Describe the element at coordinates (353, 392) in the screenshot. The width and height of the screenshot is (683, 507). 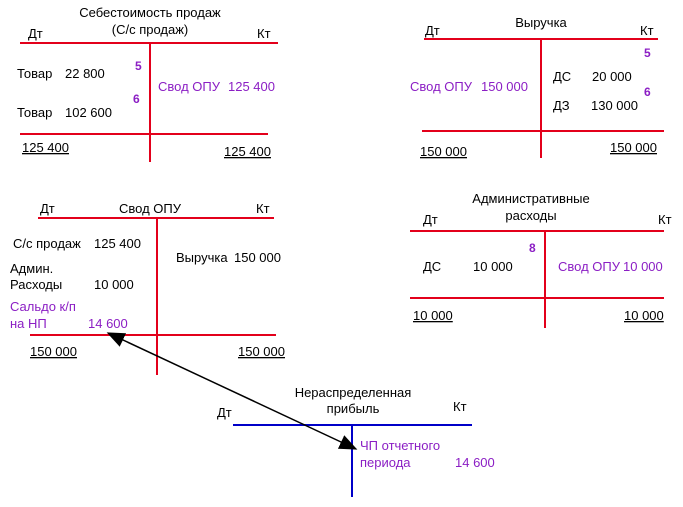
I see `title: Нераспределенная` at that location.